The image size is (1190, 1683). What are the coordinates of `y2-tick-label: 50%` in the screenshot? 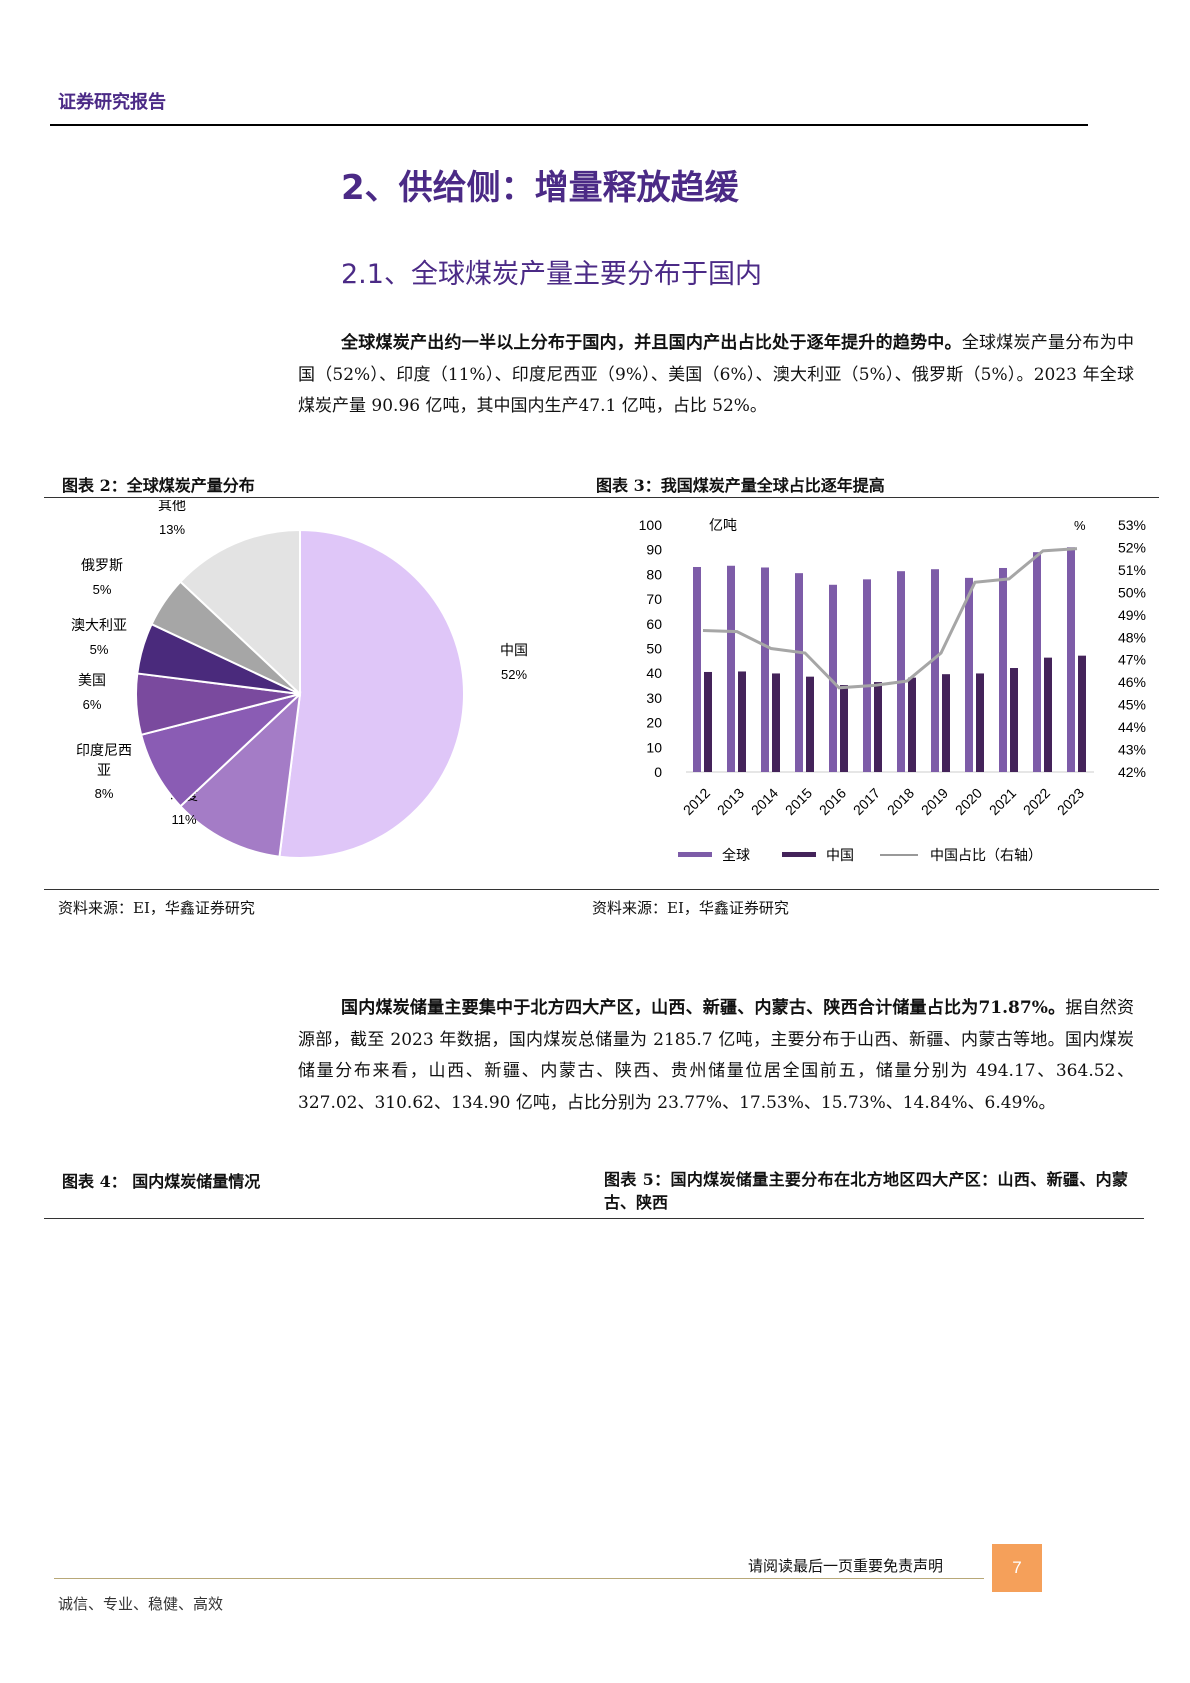 It's located at (1132, 592).